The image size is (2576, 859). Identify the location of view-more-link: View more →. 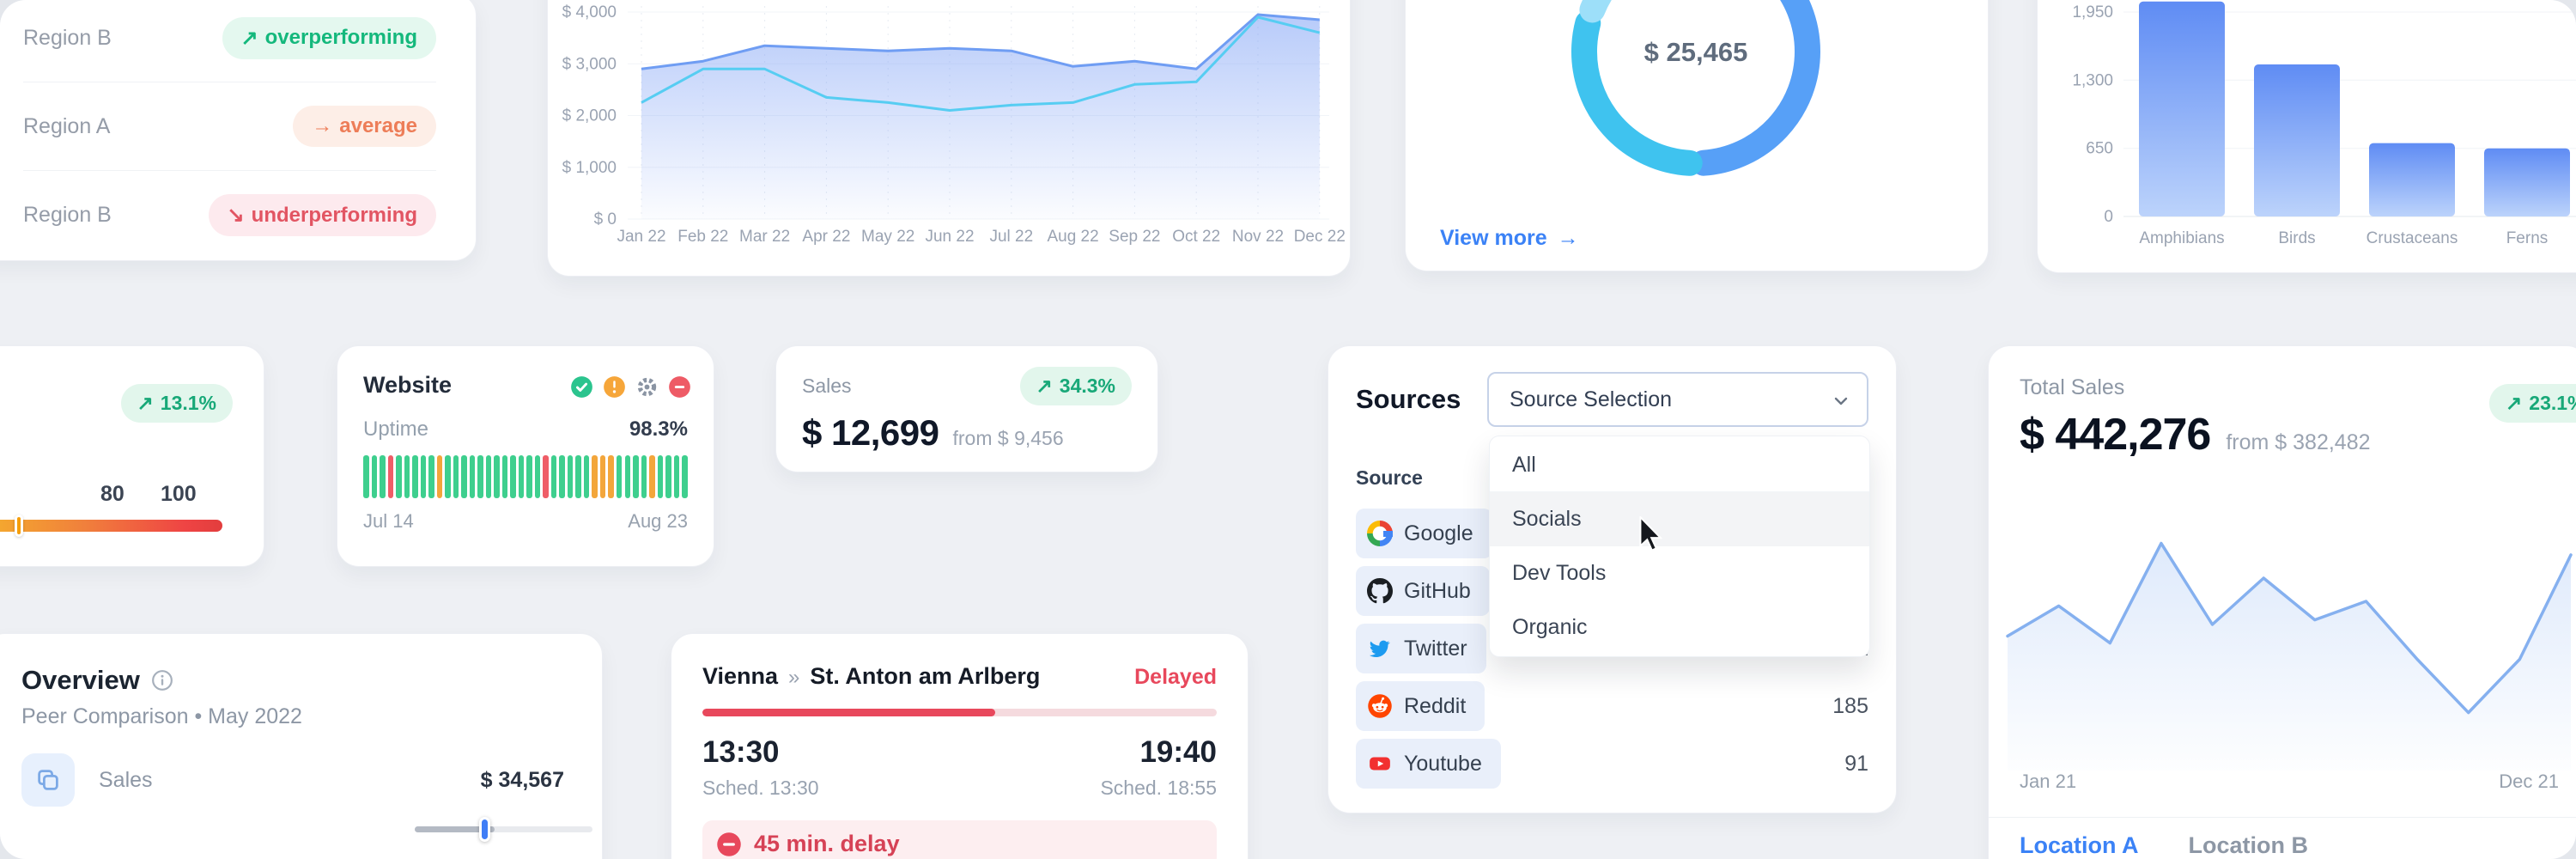
(1510, 239).